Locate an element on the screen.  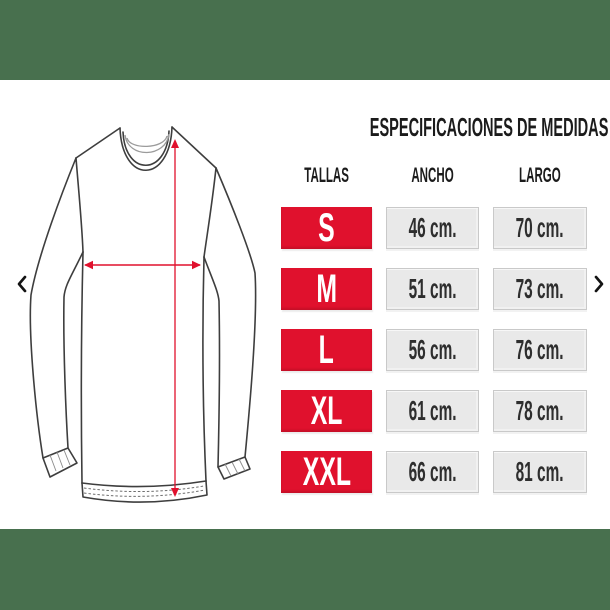
table-row: L 56 cm. 76 cm. is located at coordinates (434, 350).